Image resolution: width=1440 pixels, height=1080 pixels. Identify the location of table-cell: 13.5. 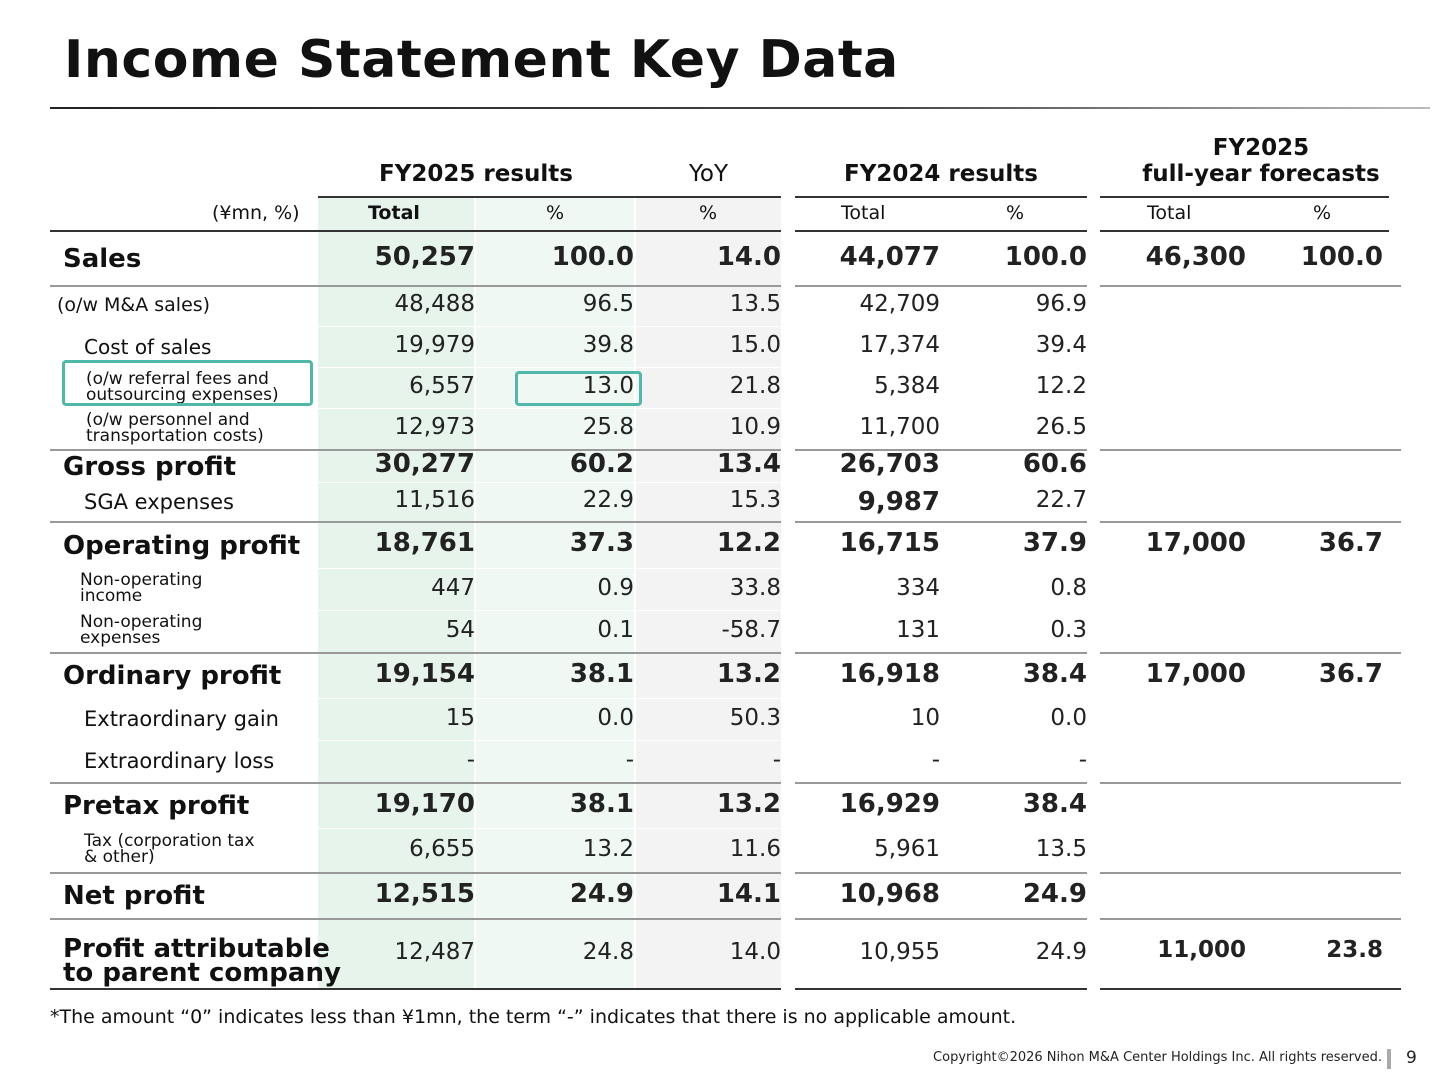
(755, 304).